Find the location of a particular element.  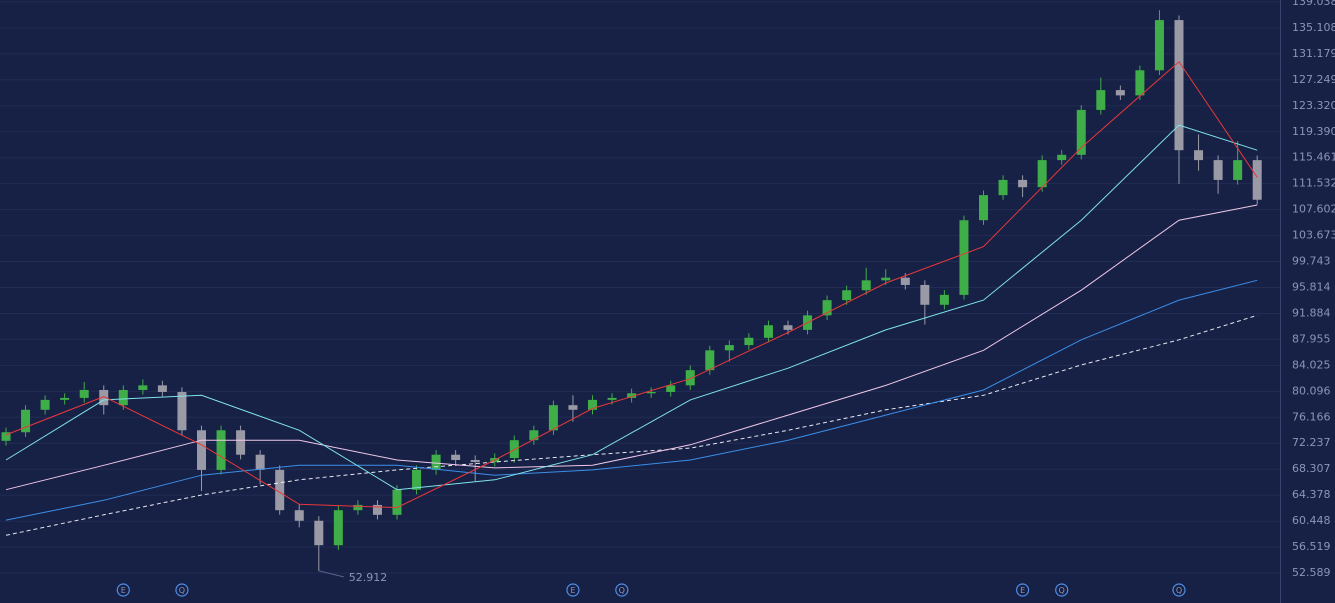

y-tick-label: 52.589 is located at coordinates (1311, 572).